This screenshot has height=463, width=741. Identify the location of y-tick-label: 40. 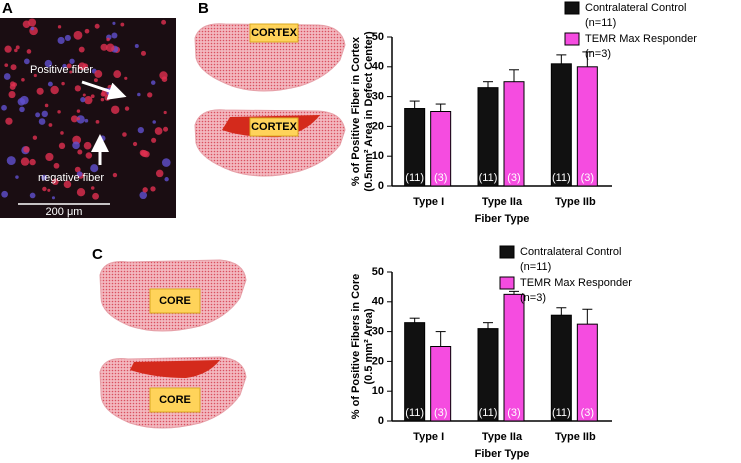
(378, 67).